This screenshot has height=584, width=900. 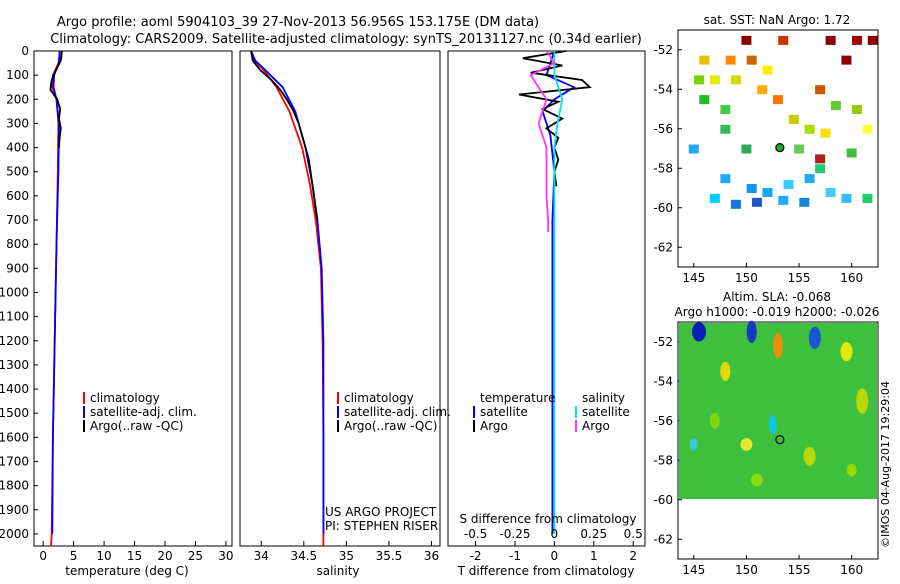 What do you see at coordinates (103, 556) in the screenshot?
I see `x-tick-label: 10` at bounding box center [103, 556].